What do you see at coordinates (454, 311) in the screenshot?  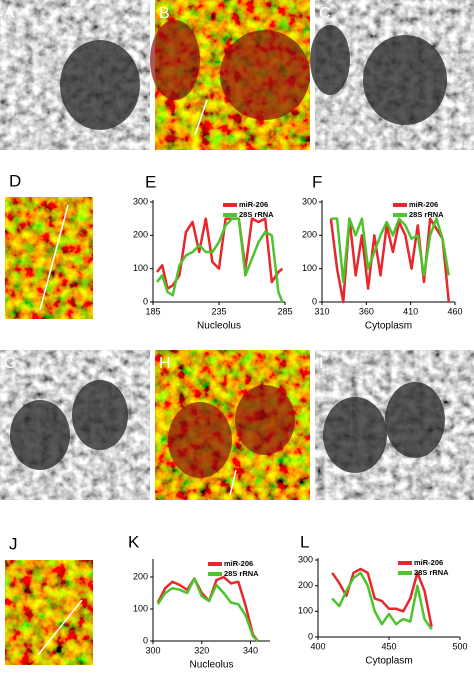 I see `x-tick-label: 460` at bounding box center [454, 311].